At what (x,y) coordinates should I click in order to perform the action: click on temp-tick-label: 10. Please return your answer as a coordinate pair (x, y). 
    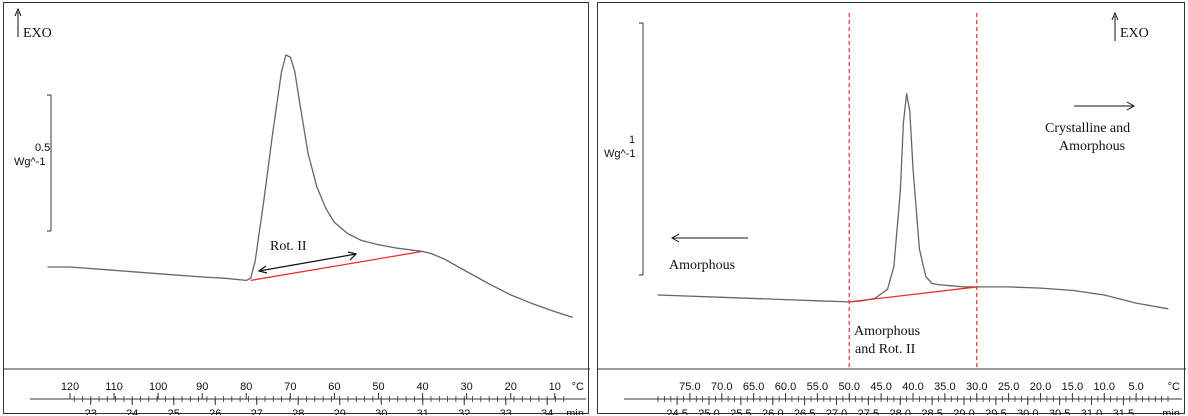
    Looking at the image, I should click on (555, 387).